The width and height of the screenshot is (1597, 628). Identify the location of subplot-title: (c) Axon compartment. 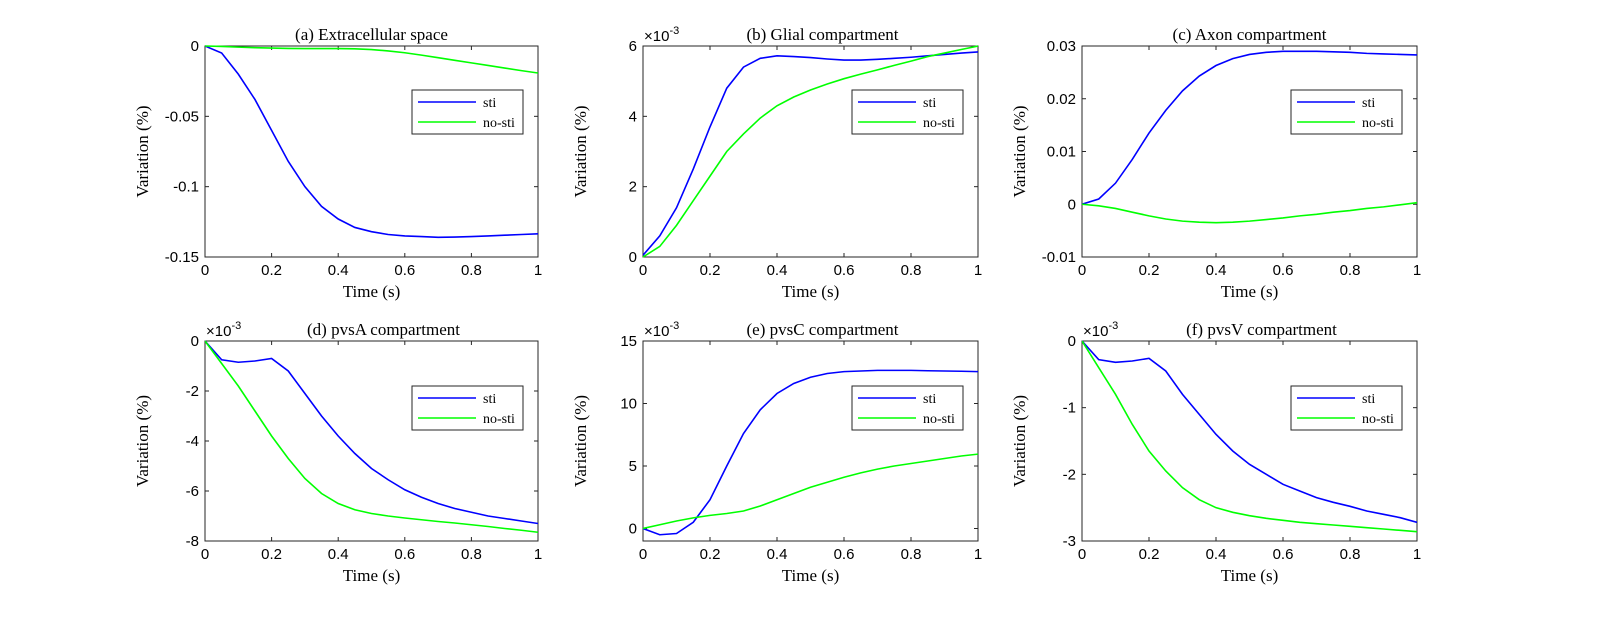
(1250, 34).